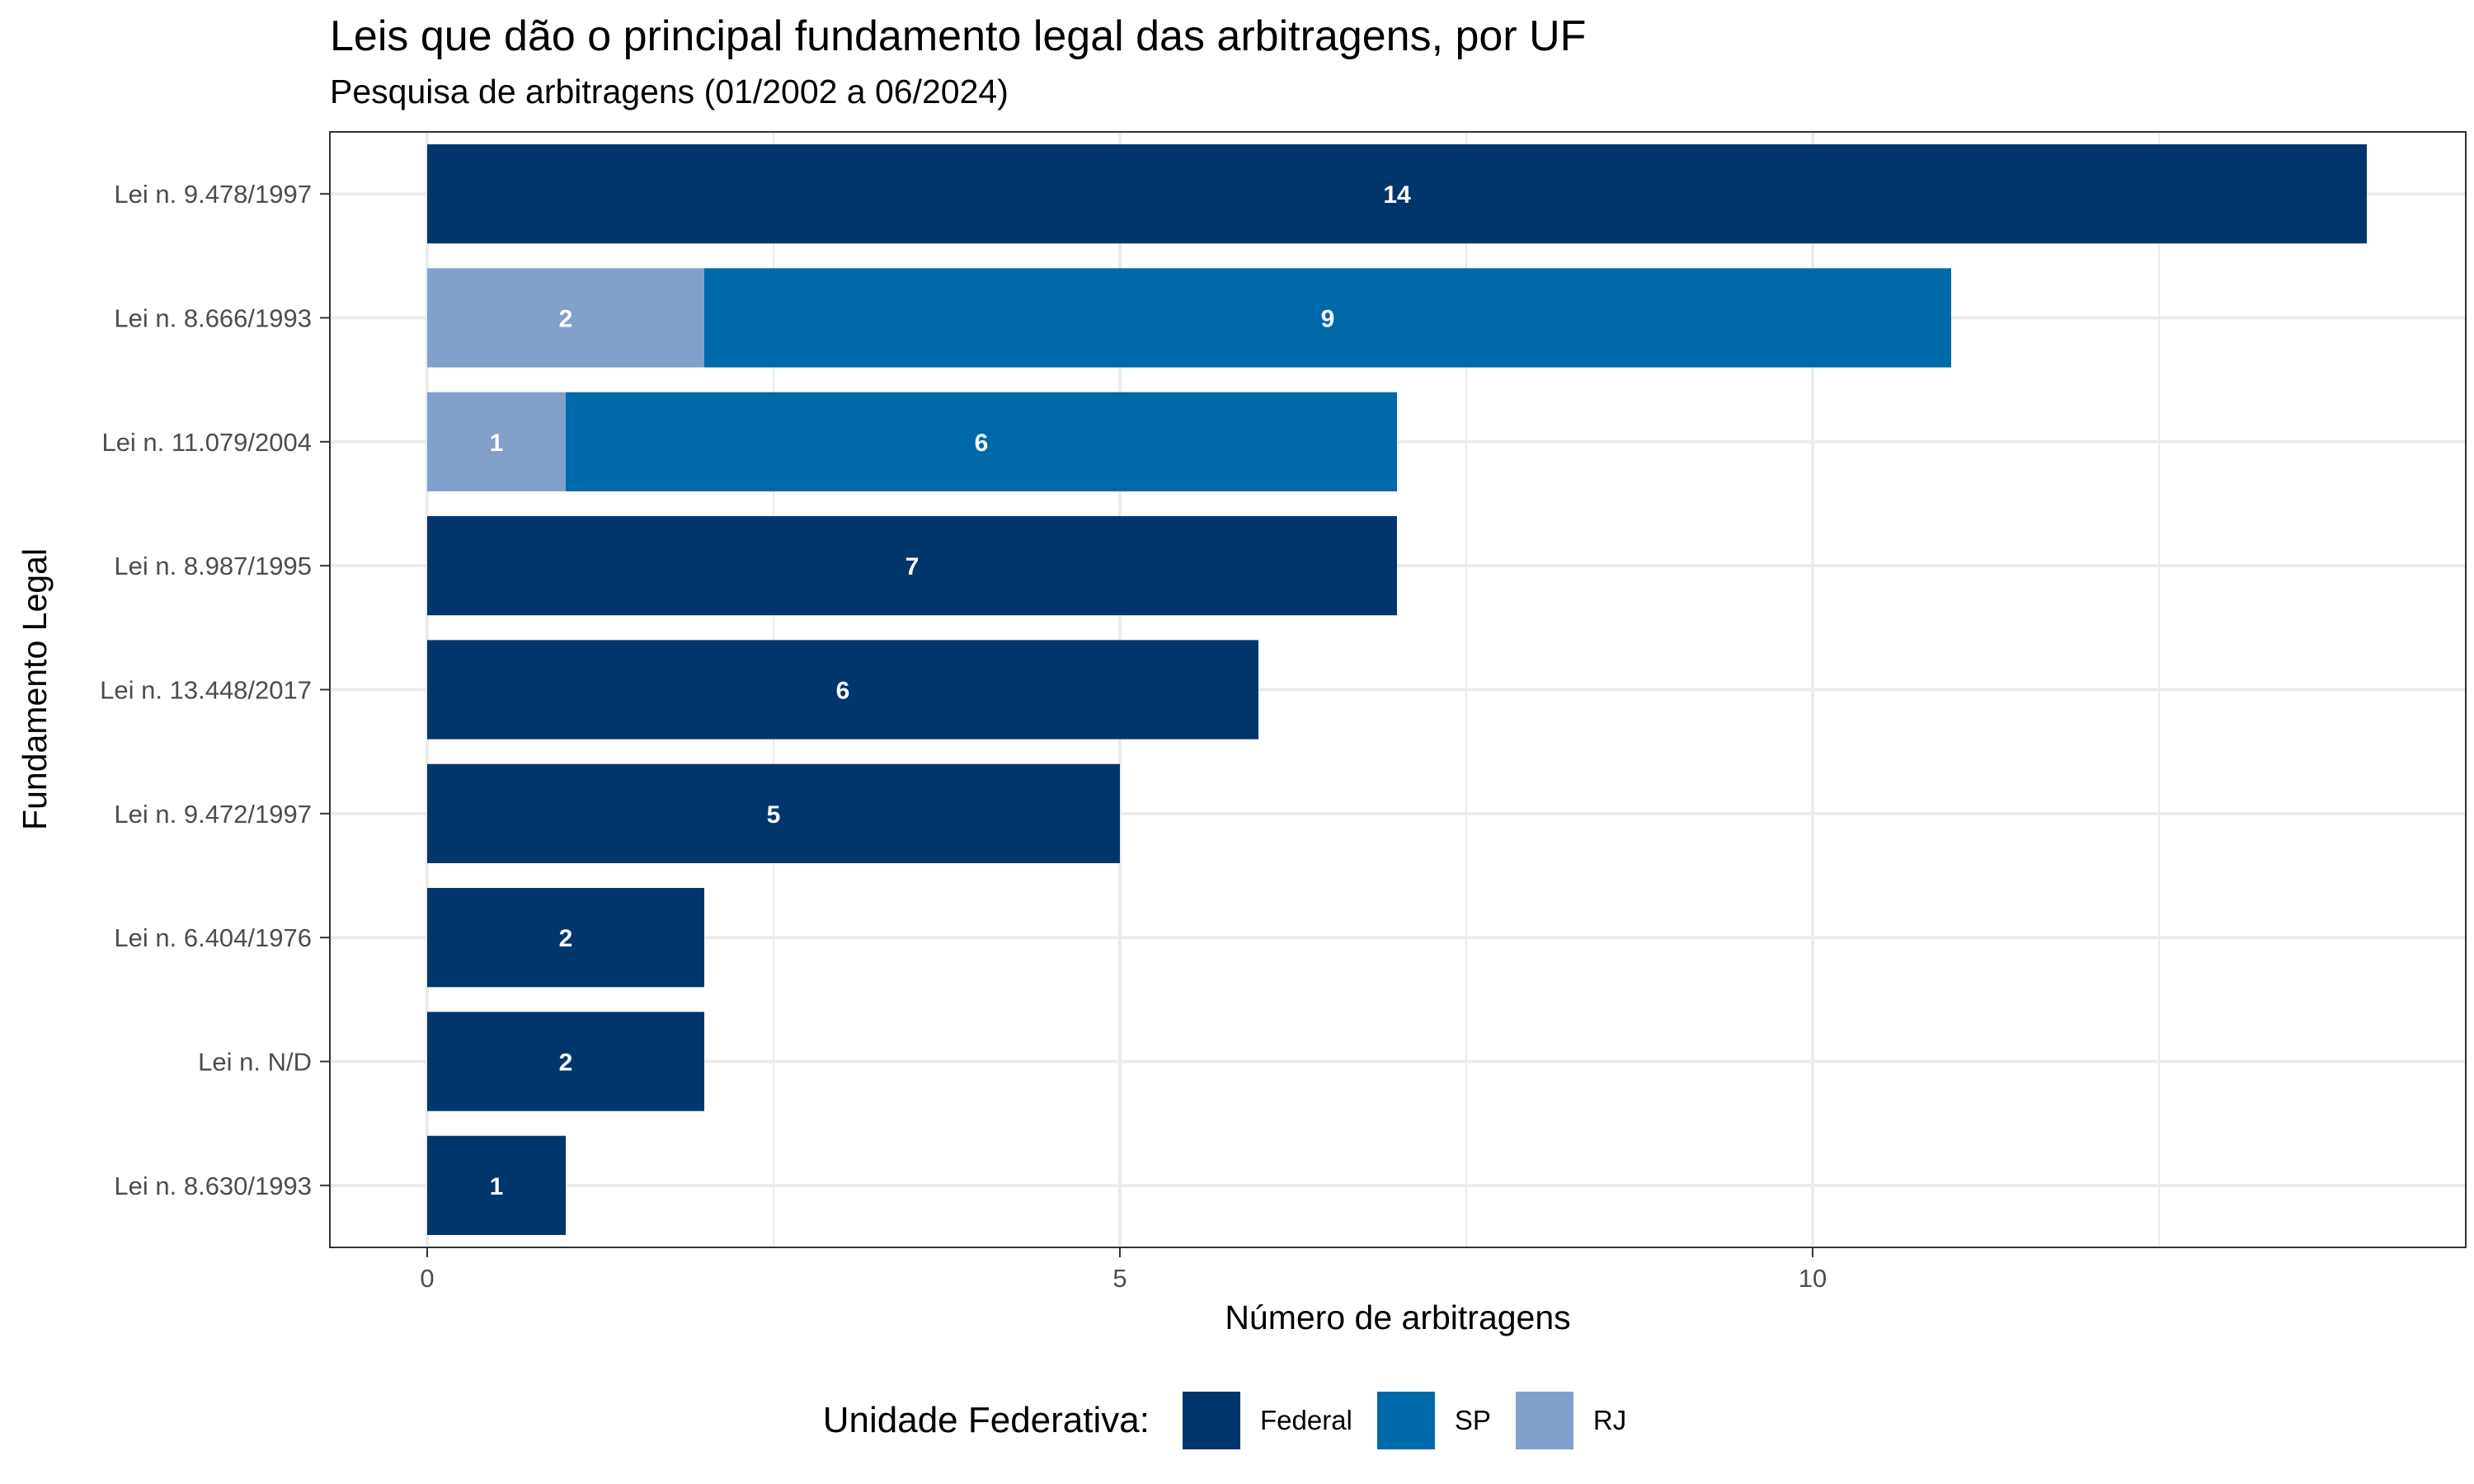  What do you see at coordinates (1397, 1317) in the screenshot?
I see `x-axis-label: Número de arbitragens` at bounding box center [1397, 1317].